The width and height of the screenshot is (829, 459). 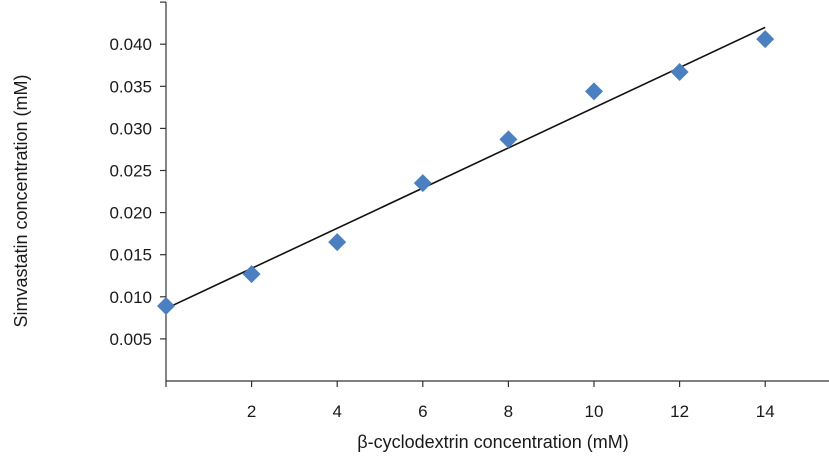 I want to click on y-tick-label: 0.020, so click(x=130, y=213).